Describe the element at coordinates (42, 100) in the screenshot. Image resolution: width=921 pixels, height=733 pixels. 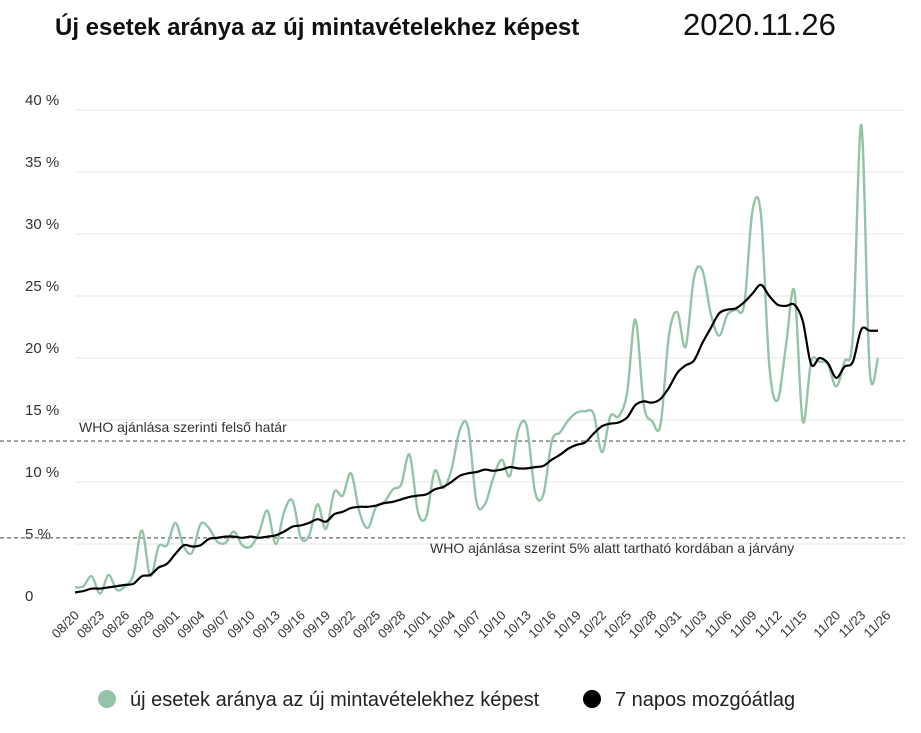
I see `y-tick-label: 40 %` at that location.